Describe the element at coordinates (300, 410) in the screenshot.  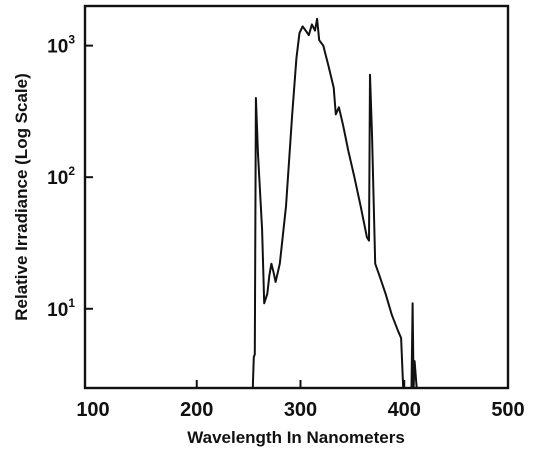
I see `x-tick-label: 300` at that location.